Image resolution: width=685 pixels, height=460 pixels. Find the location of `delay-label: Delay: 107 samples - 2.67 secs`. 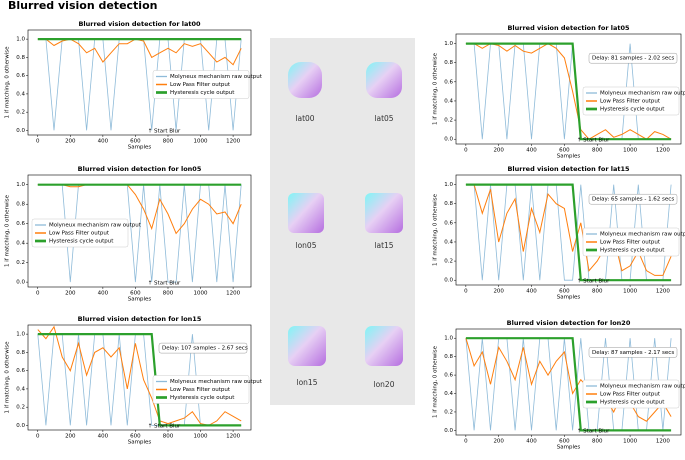

delay-label: Delay: 107 samples - 2.67 secs is located at coordinates (205, 349).